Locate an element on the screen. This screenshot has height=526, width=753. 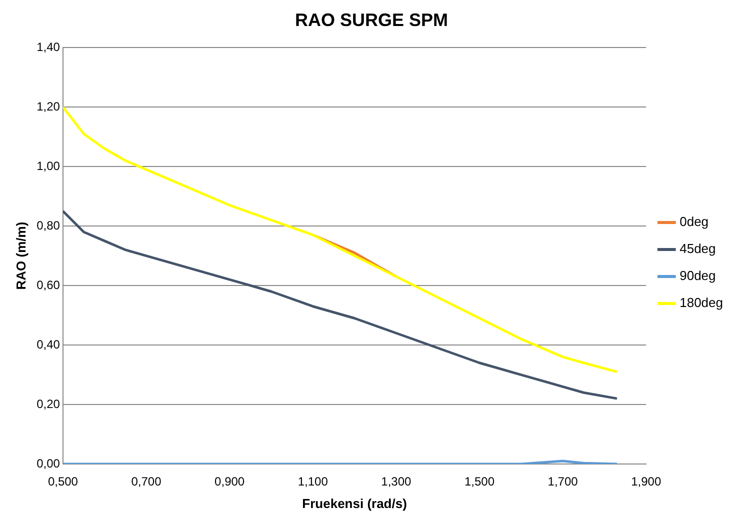
x-tick-label: 1,300 is located at coordinates (396, 481).